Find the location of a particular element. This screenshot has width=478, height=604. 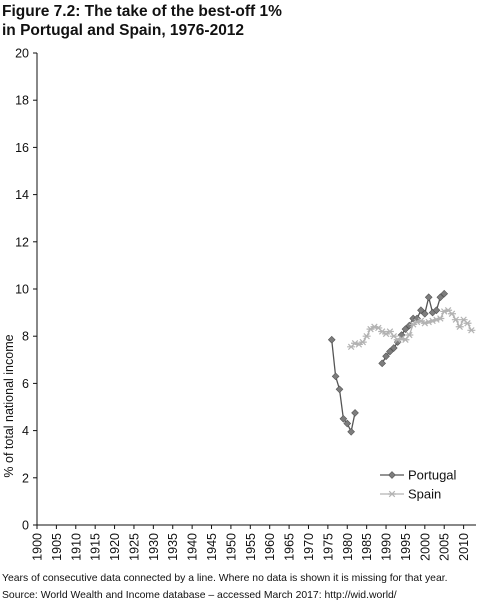

x-tick-label: 1925 is located at coordinates (134, 547).